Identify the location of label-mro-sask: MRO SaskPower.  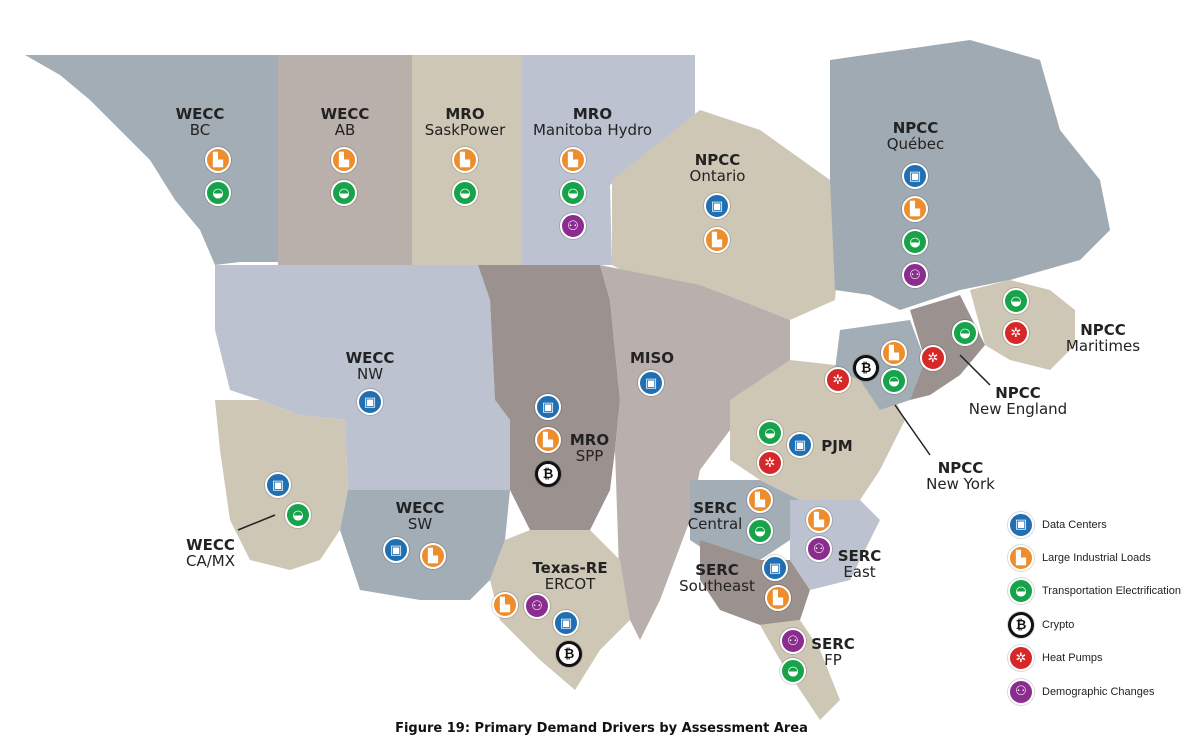
(465, 122).